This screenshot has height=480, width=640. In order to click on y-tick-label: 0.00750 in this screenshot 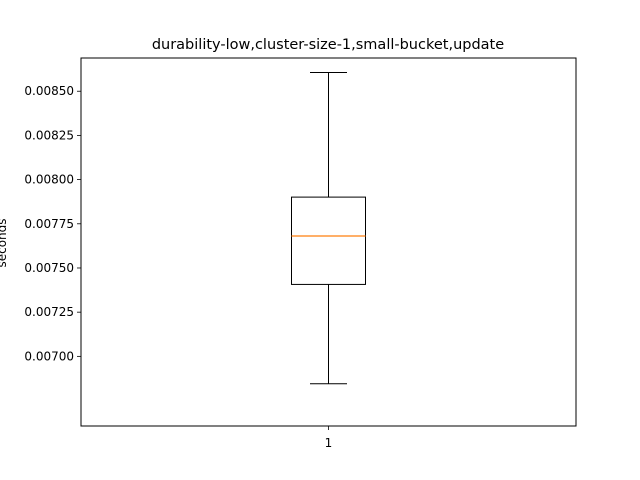, I will do `click(49, 268)`.